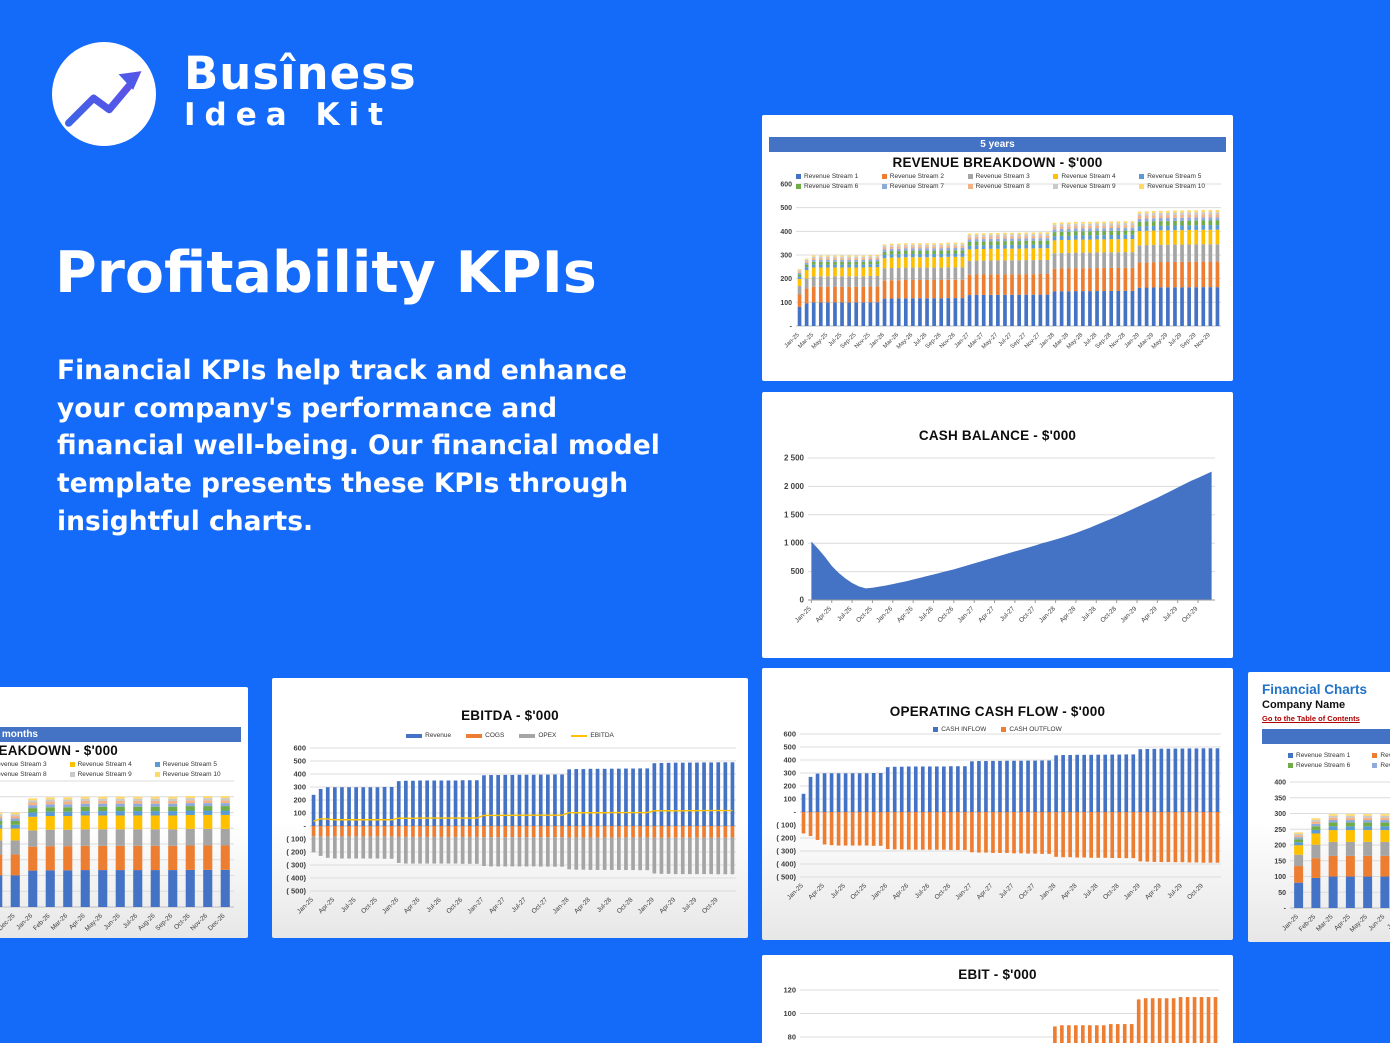 This screenshot has width=1390, height=1043. Describe the element at coordinates (789, 990) in the screenshot. I see `svg-text: 120` at that location.